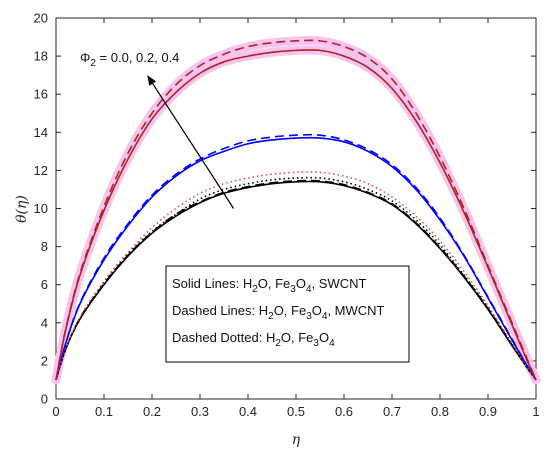  I want to click on x-tick-label: 0, so click(55, 411).